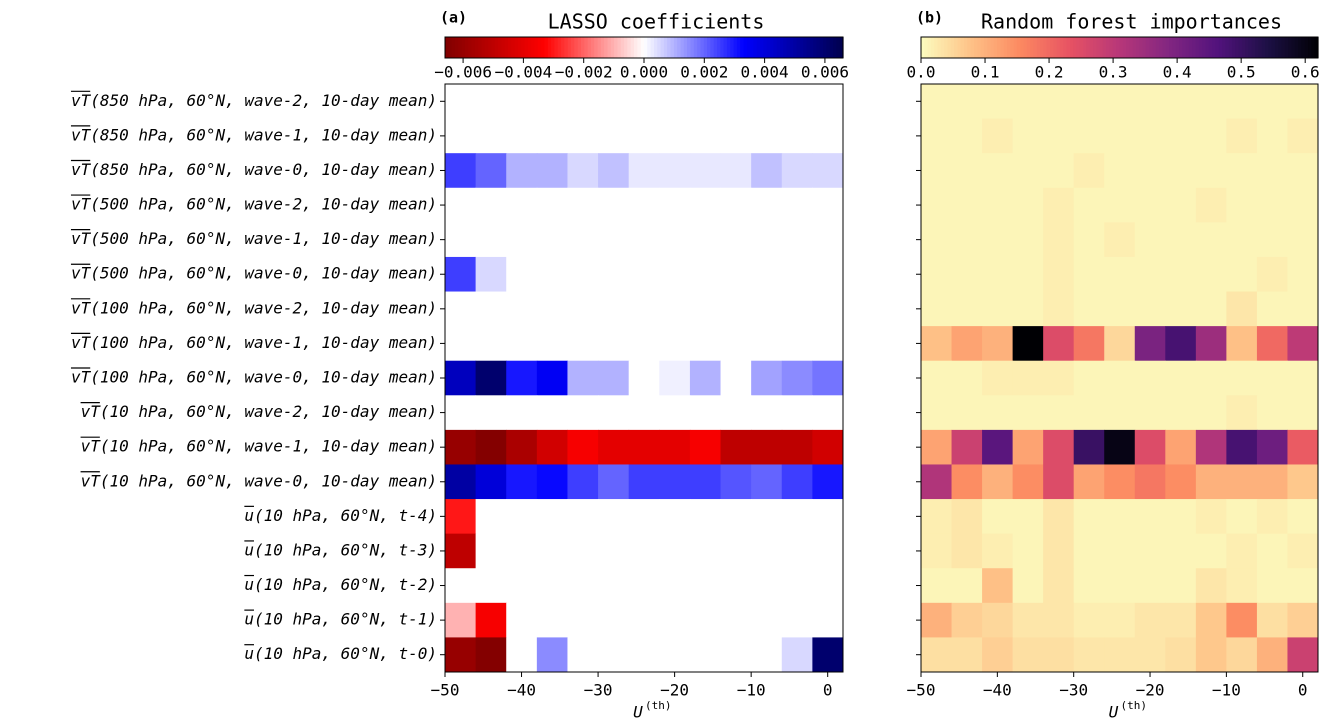 Image resolution: width=1334 pixels, height=722 pixels. What do you see at coordinates (254, 204) in the screenshot?
I see `y-tick-label: vT(500 hPa, 60°N, wave-2, 10-day mean)` at bounding box center [254, 204].